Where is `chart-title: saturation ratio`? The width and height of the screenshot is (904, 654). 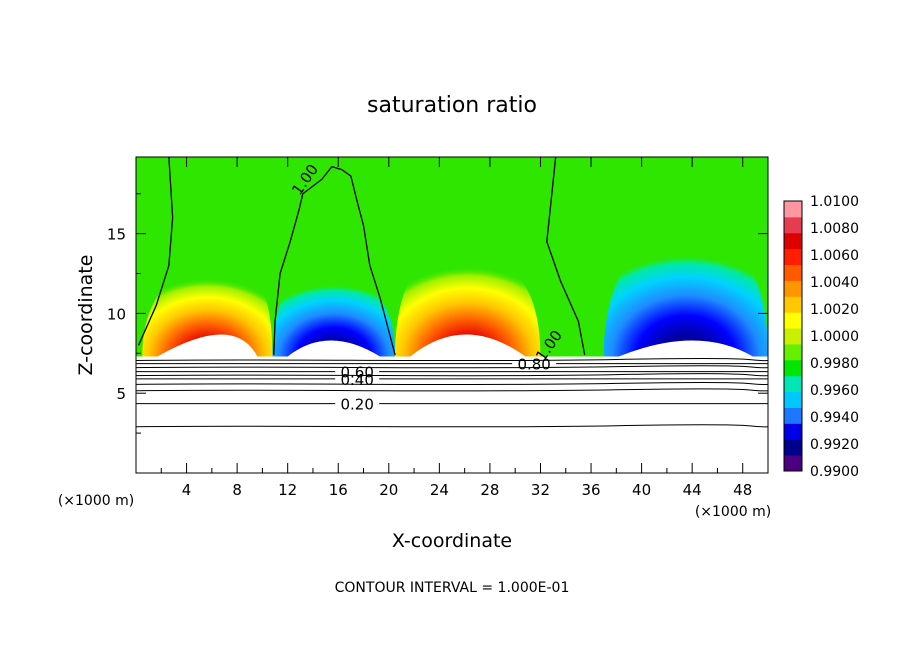
chart-title: saturation ratio is located at coordinates (452, 105).